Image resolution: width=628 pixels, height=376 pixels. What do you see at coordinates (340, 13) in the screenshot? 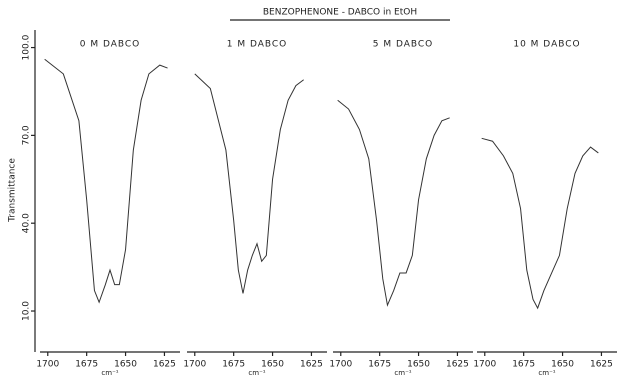
I see `chart-title: BENZOPHENONE - DABCO in EtOH` at bounding box center [340, 13].